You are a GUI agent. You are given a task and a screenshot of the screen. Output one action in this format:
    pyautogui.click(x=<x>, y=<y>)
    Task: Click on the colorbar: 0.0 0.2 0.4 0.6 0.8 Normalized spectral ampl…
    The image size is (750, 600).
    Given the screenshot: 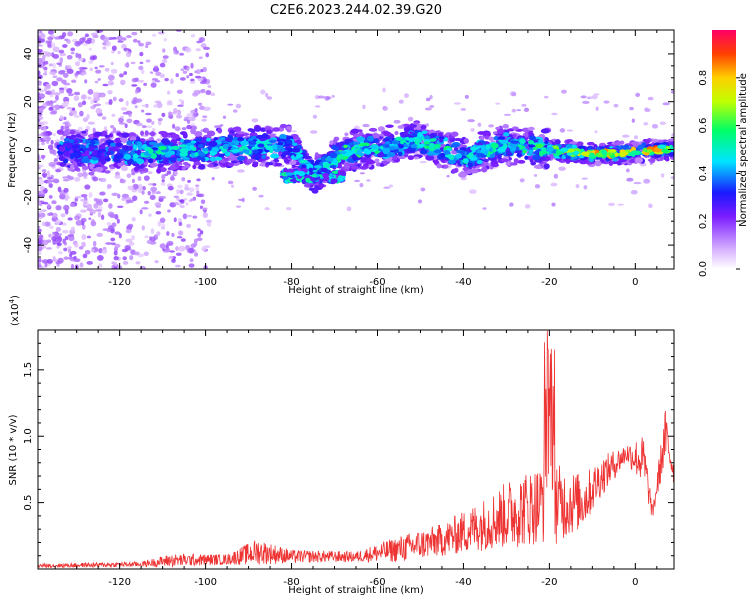 What is the action you would take?
    pyautogui.click(x=723, y=153)
    